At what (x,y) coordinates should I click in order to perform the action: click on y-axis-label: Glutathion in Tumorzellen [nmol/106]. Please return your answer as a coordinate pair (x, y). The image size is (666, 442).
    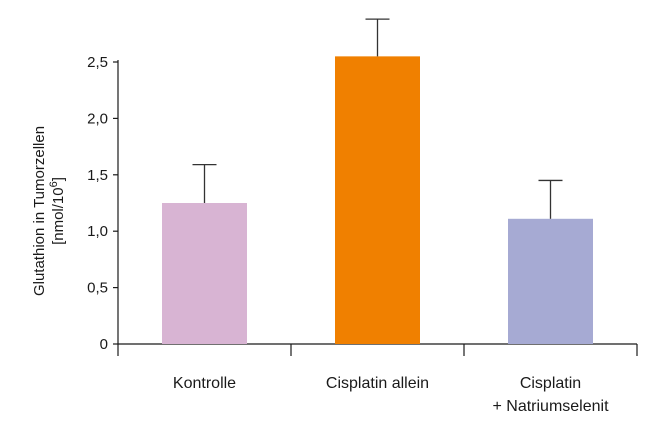
    Looking at the image, I should click on (49, 211).